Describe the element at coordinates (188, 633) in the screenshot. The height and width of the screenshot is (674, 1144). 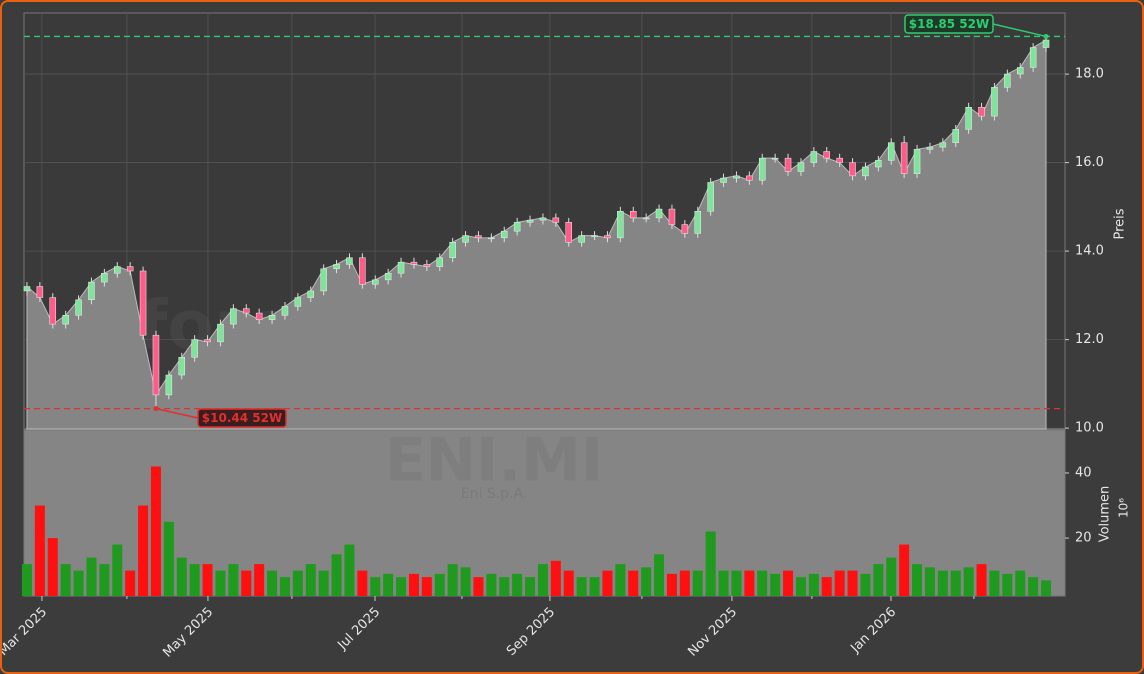
I see `x-tick-label: May 2025` at that location.